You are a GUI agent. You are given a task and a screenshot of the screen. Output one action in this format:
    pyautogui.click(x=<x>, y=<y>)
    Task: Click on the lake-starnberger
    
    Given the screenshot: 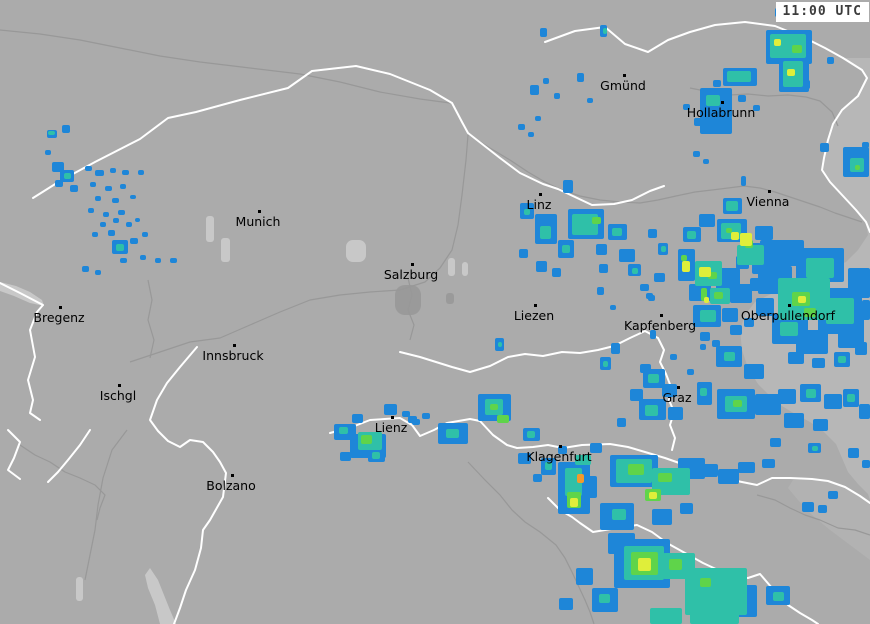 What is the action you would take?
    pyautogui.click(x=225, y=250)
    